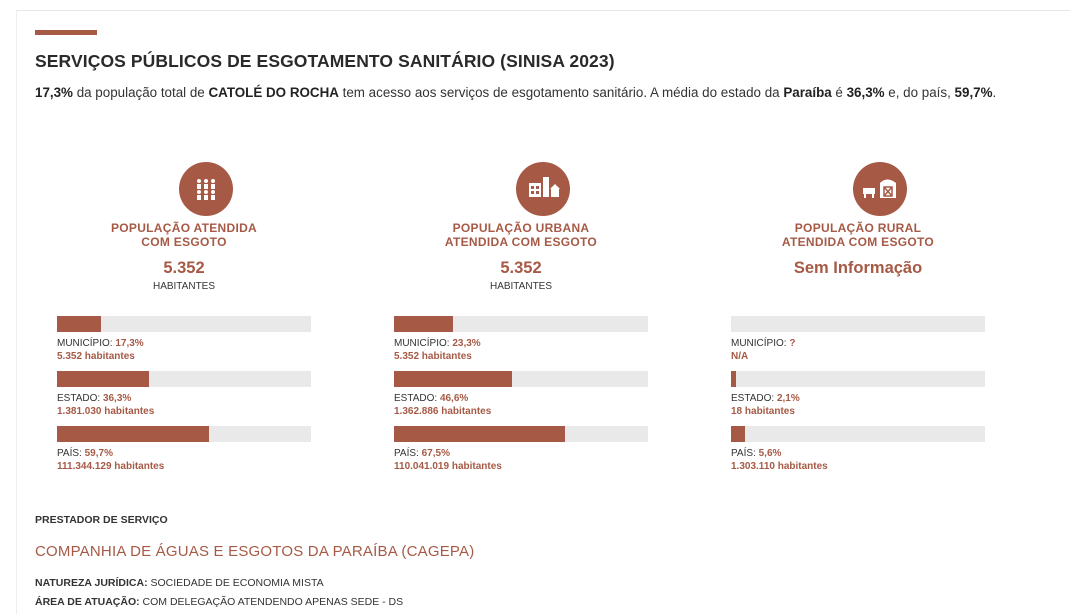  Describe the element at coordinates (184, 344) in the screenshot. I see `bar-label: MUNICÍPIO: 17,3%` at that location.